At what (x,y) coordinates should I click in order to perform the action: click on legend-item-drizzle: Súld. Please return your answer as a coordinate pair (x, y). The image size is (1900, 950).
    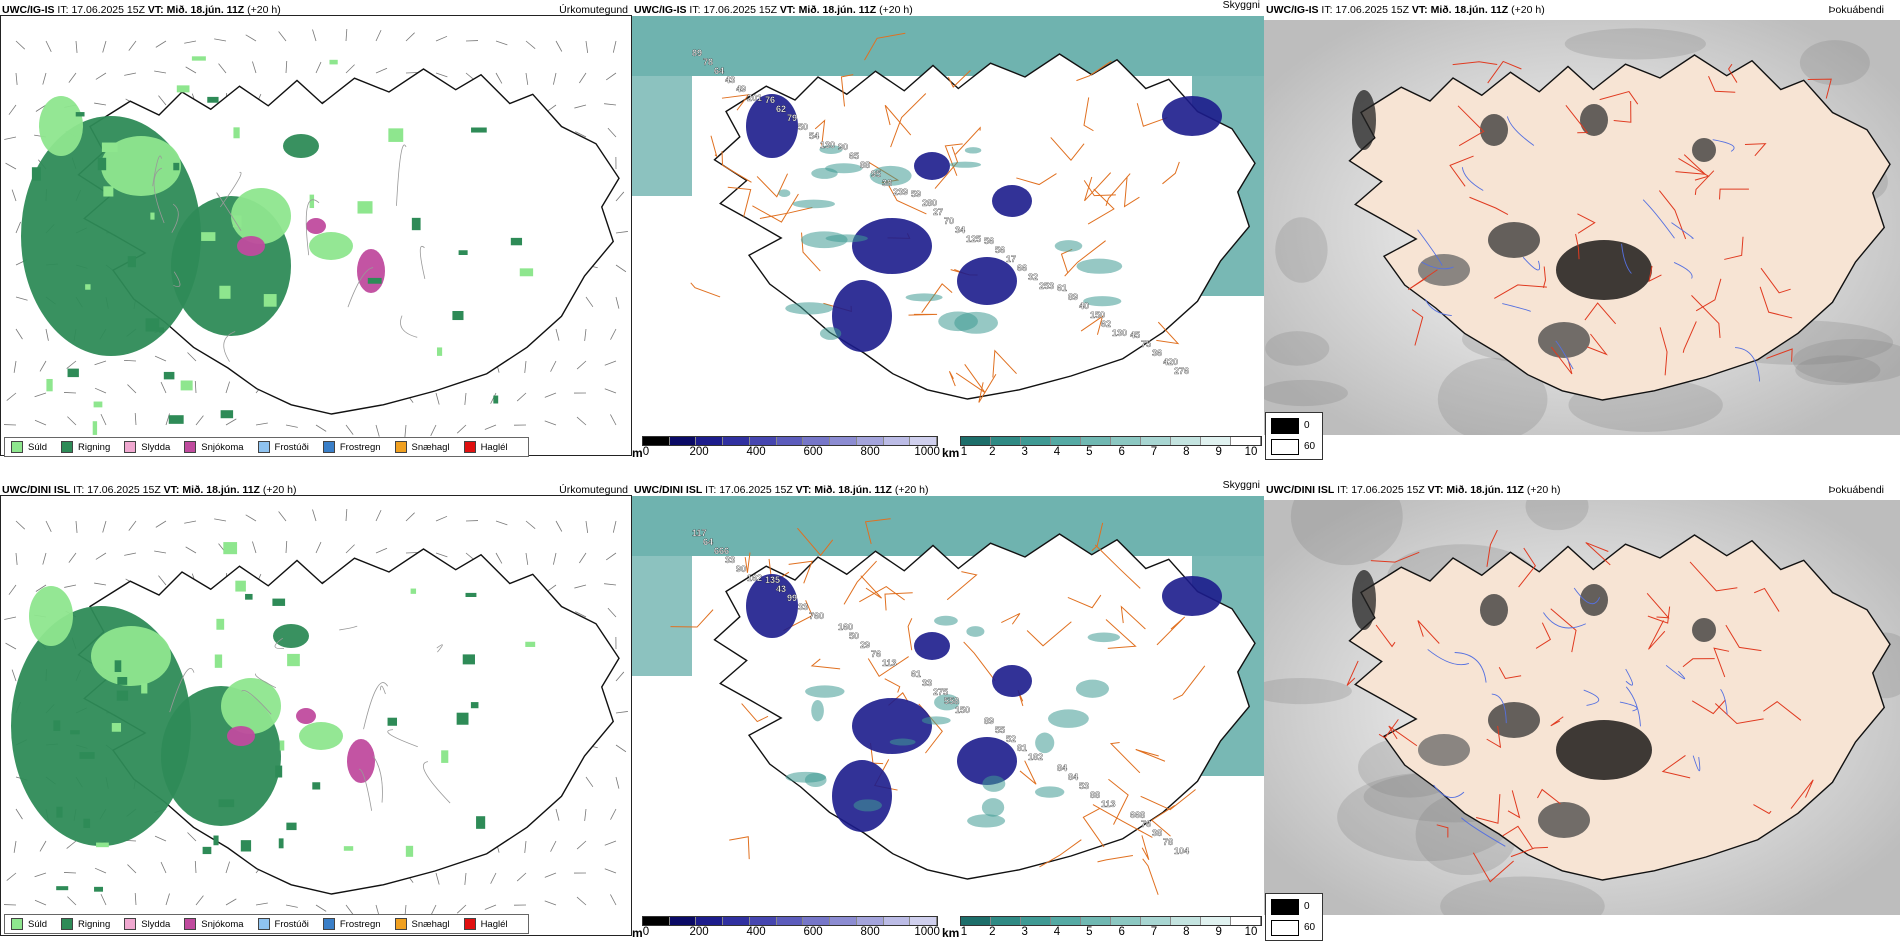
    Looking at the image, I should click on (29, 924).